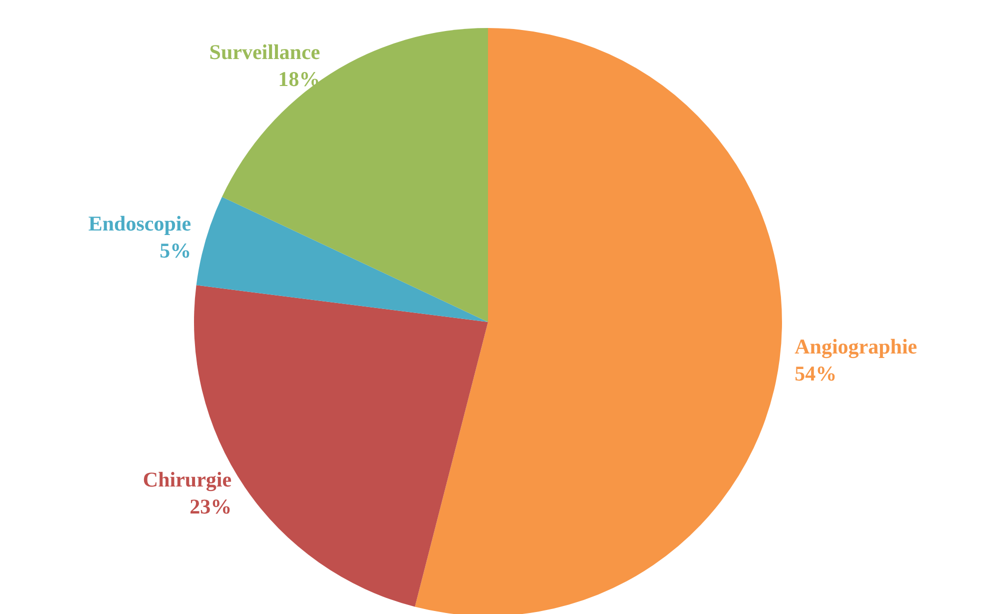 The height and width of the screenshot is (614, 981). Describe the element at coordinates (176, 250) in the screenshot. I see `data-label: 5%` at that location.